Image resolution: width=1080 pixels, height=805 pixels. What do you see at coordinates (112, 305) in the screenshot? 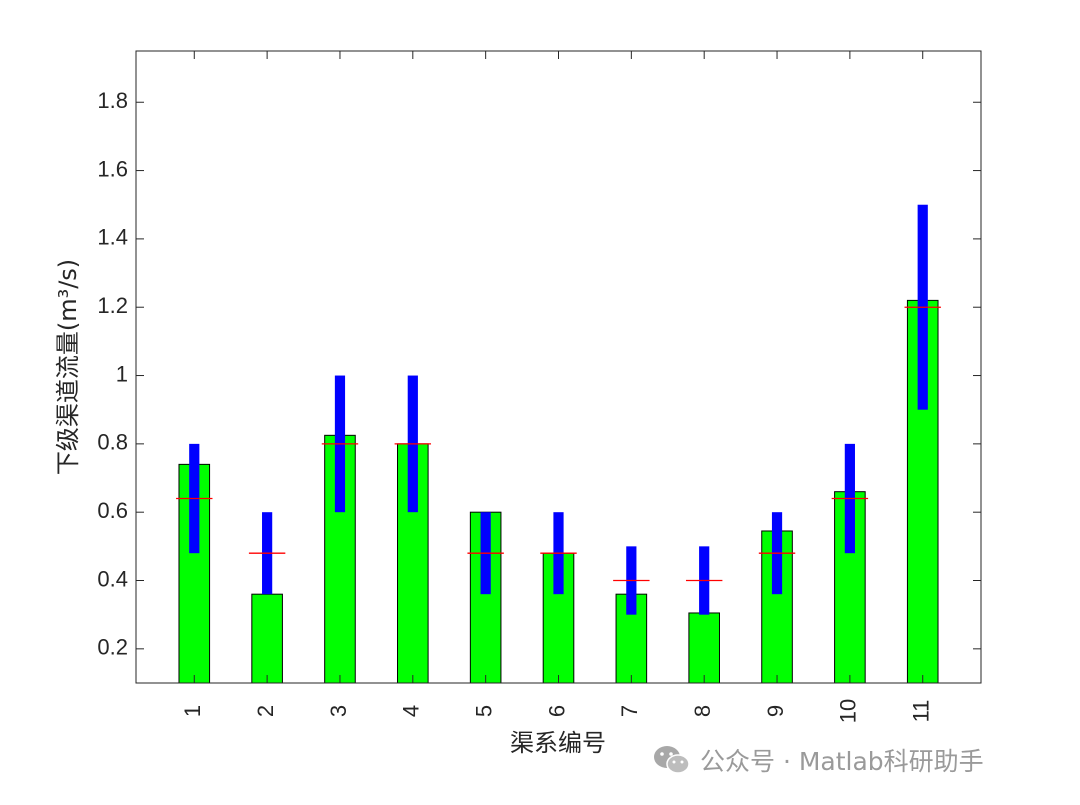
I see `y-tick-label: 1.2` at bounding box center [112, 305].